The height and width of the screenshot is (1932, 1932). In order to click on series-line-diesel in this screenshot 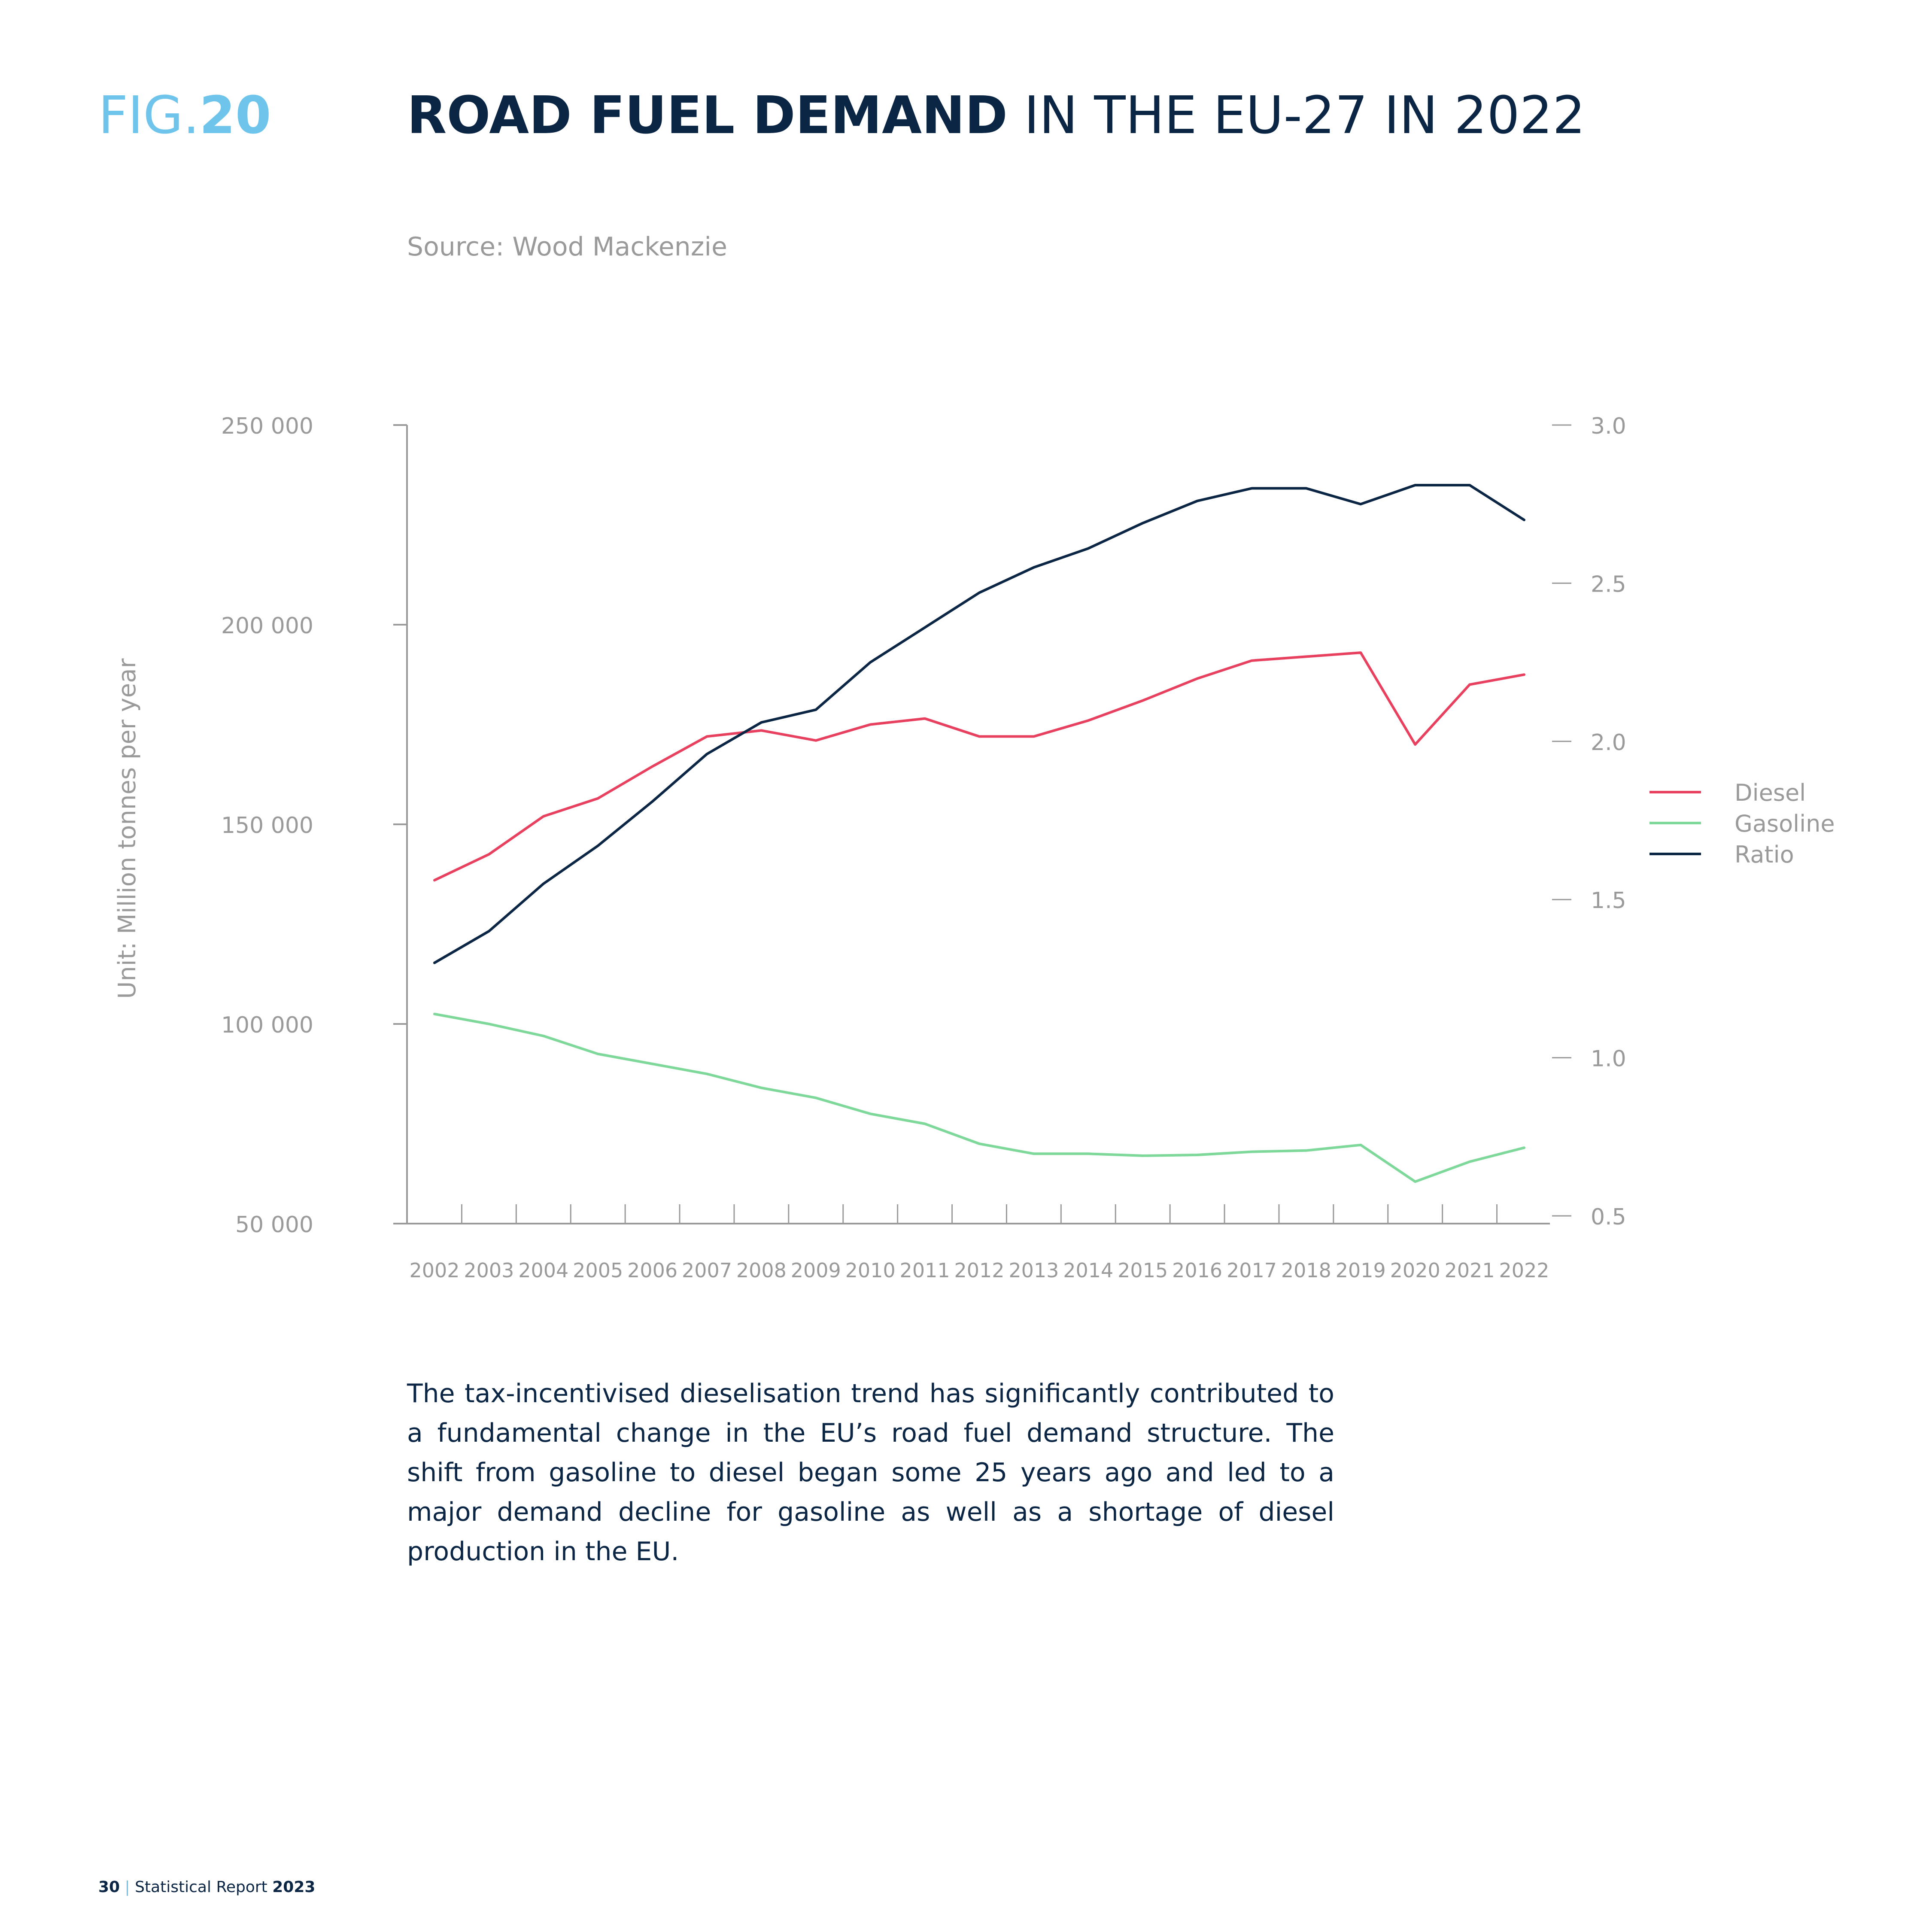, I will do `click(979, 766)`.